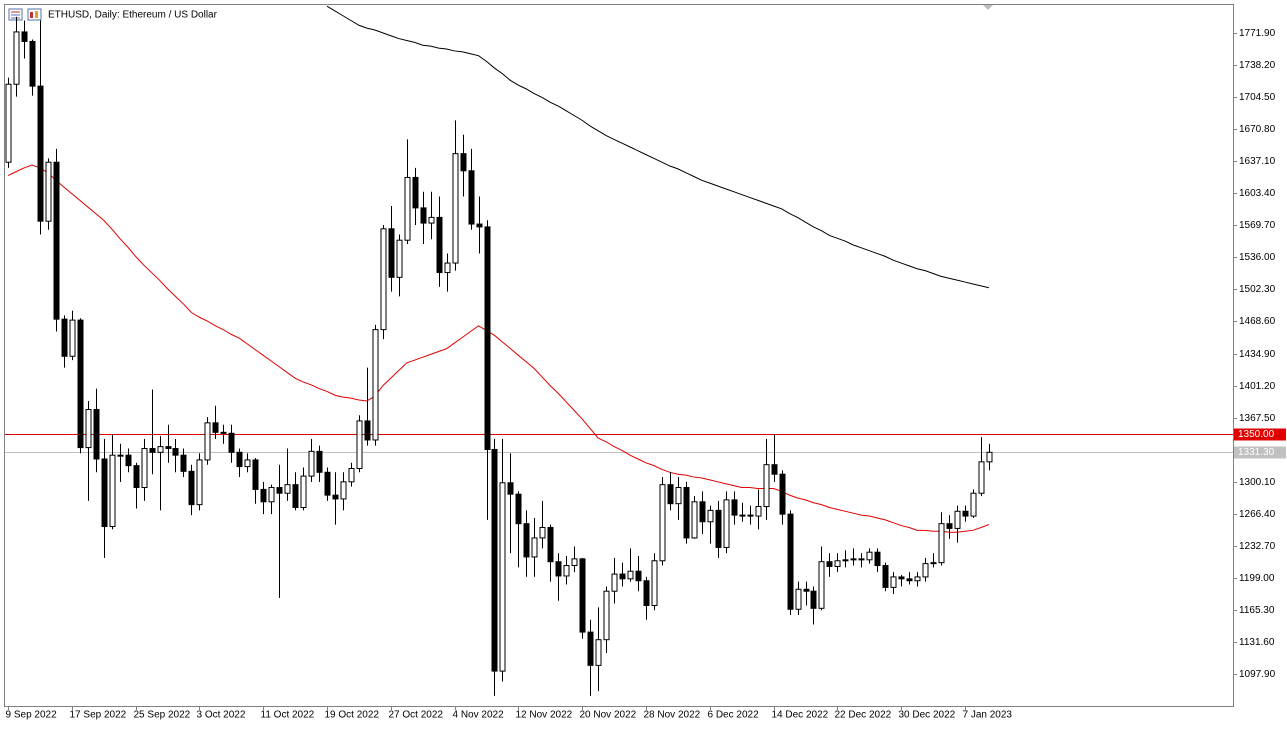 Image resolution: width=1287 pixels, height=733 pixels. Describe the element at coordinates (1257, 33) in the screenshot. I see `y-tick-label: 1771.90` at that location.